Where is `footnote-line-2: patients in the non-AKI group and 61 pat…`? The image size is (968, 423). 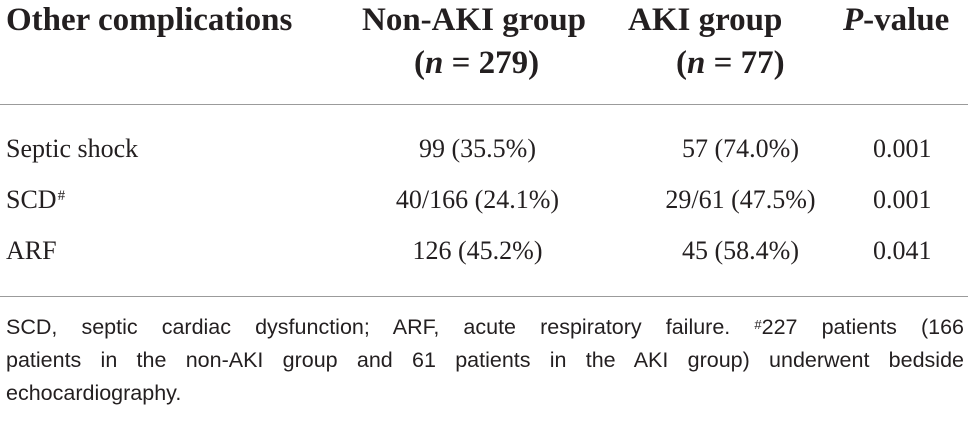
footnote-line-2: patients in the non-AKI group and 61 pat… is located at coordinates (485, 360).